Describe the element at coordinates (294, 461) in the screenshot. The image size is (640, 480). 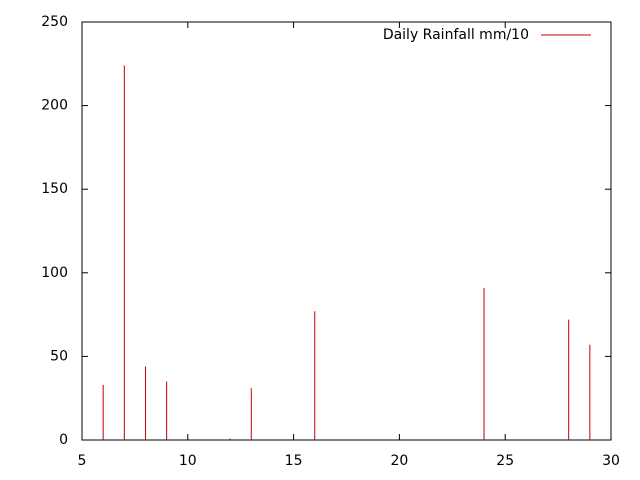
I see `x-tick-label: 15` at that location.